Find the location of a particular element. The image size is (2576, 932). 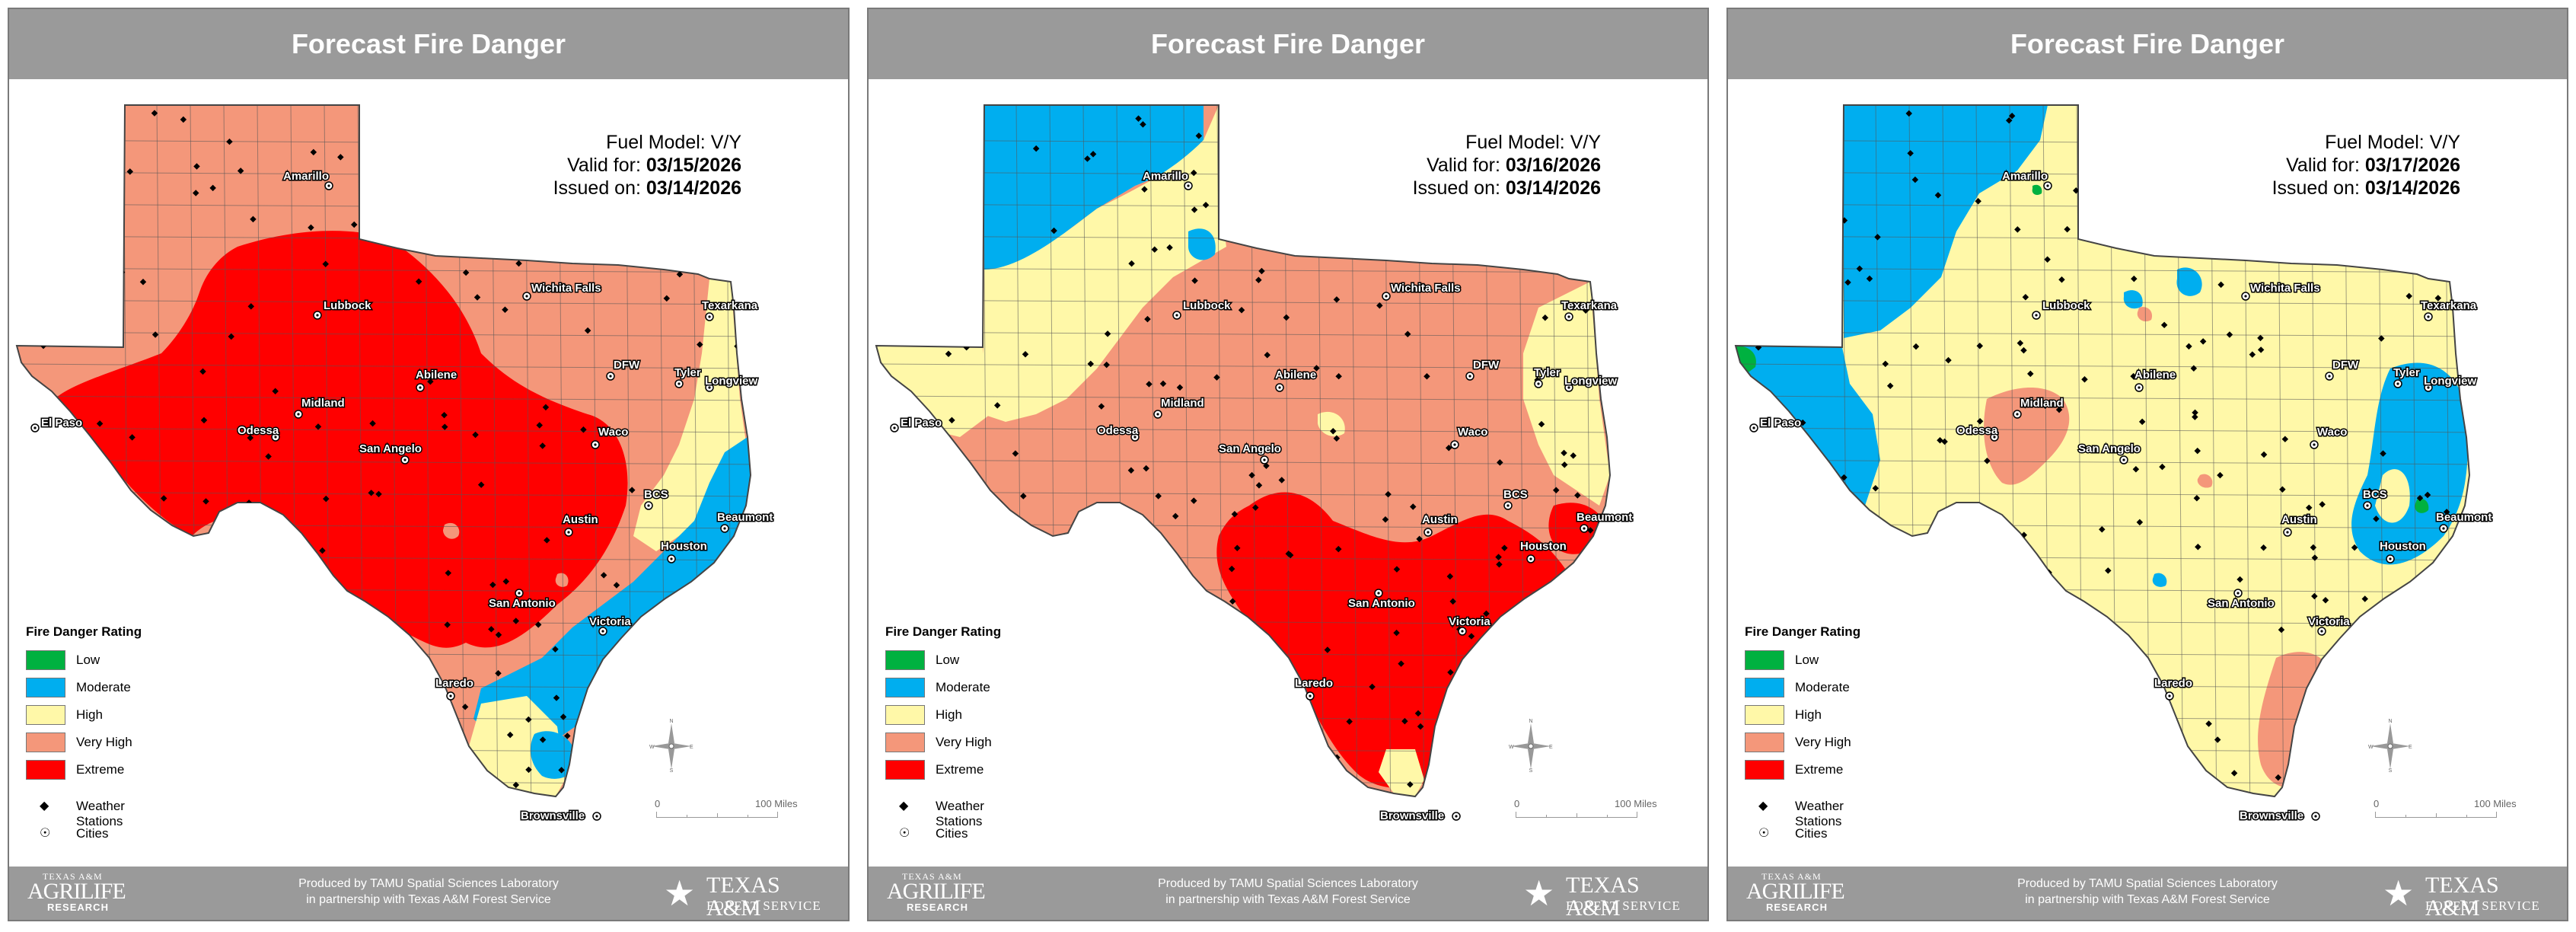

svg-text: Lubbock is located at coordinates (1207, 305).